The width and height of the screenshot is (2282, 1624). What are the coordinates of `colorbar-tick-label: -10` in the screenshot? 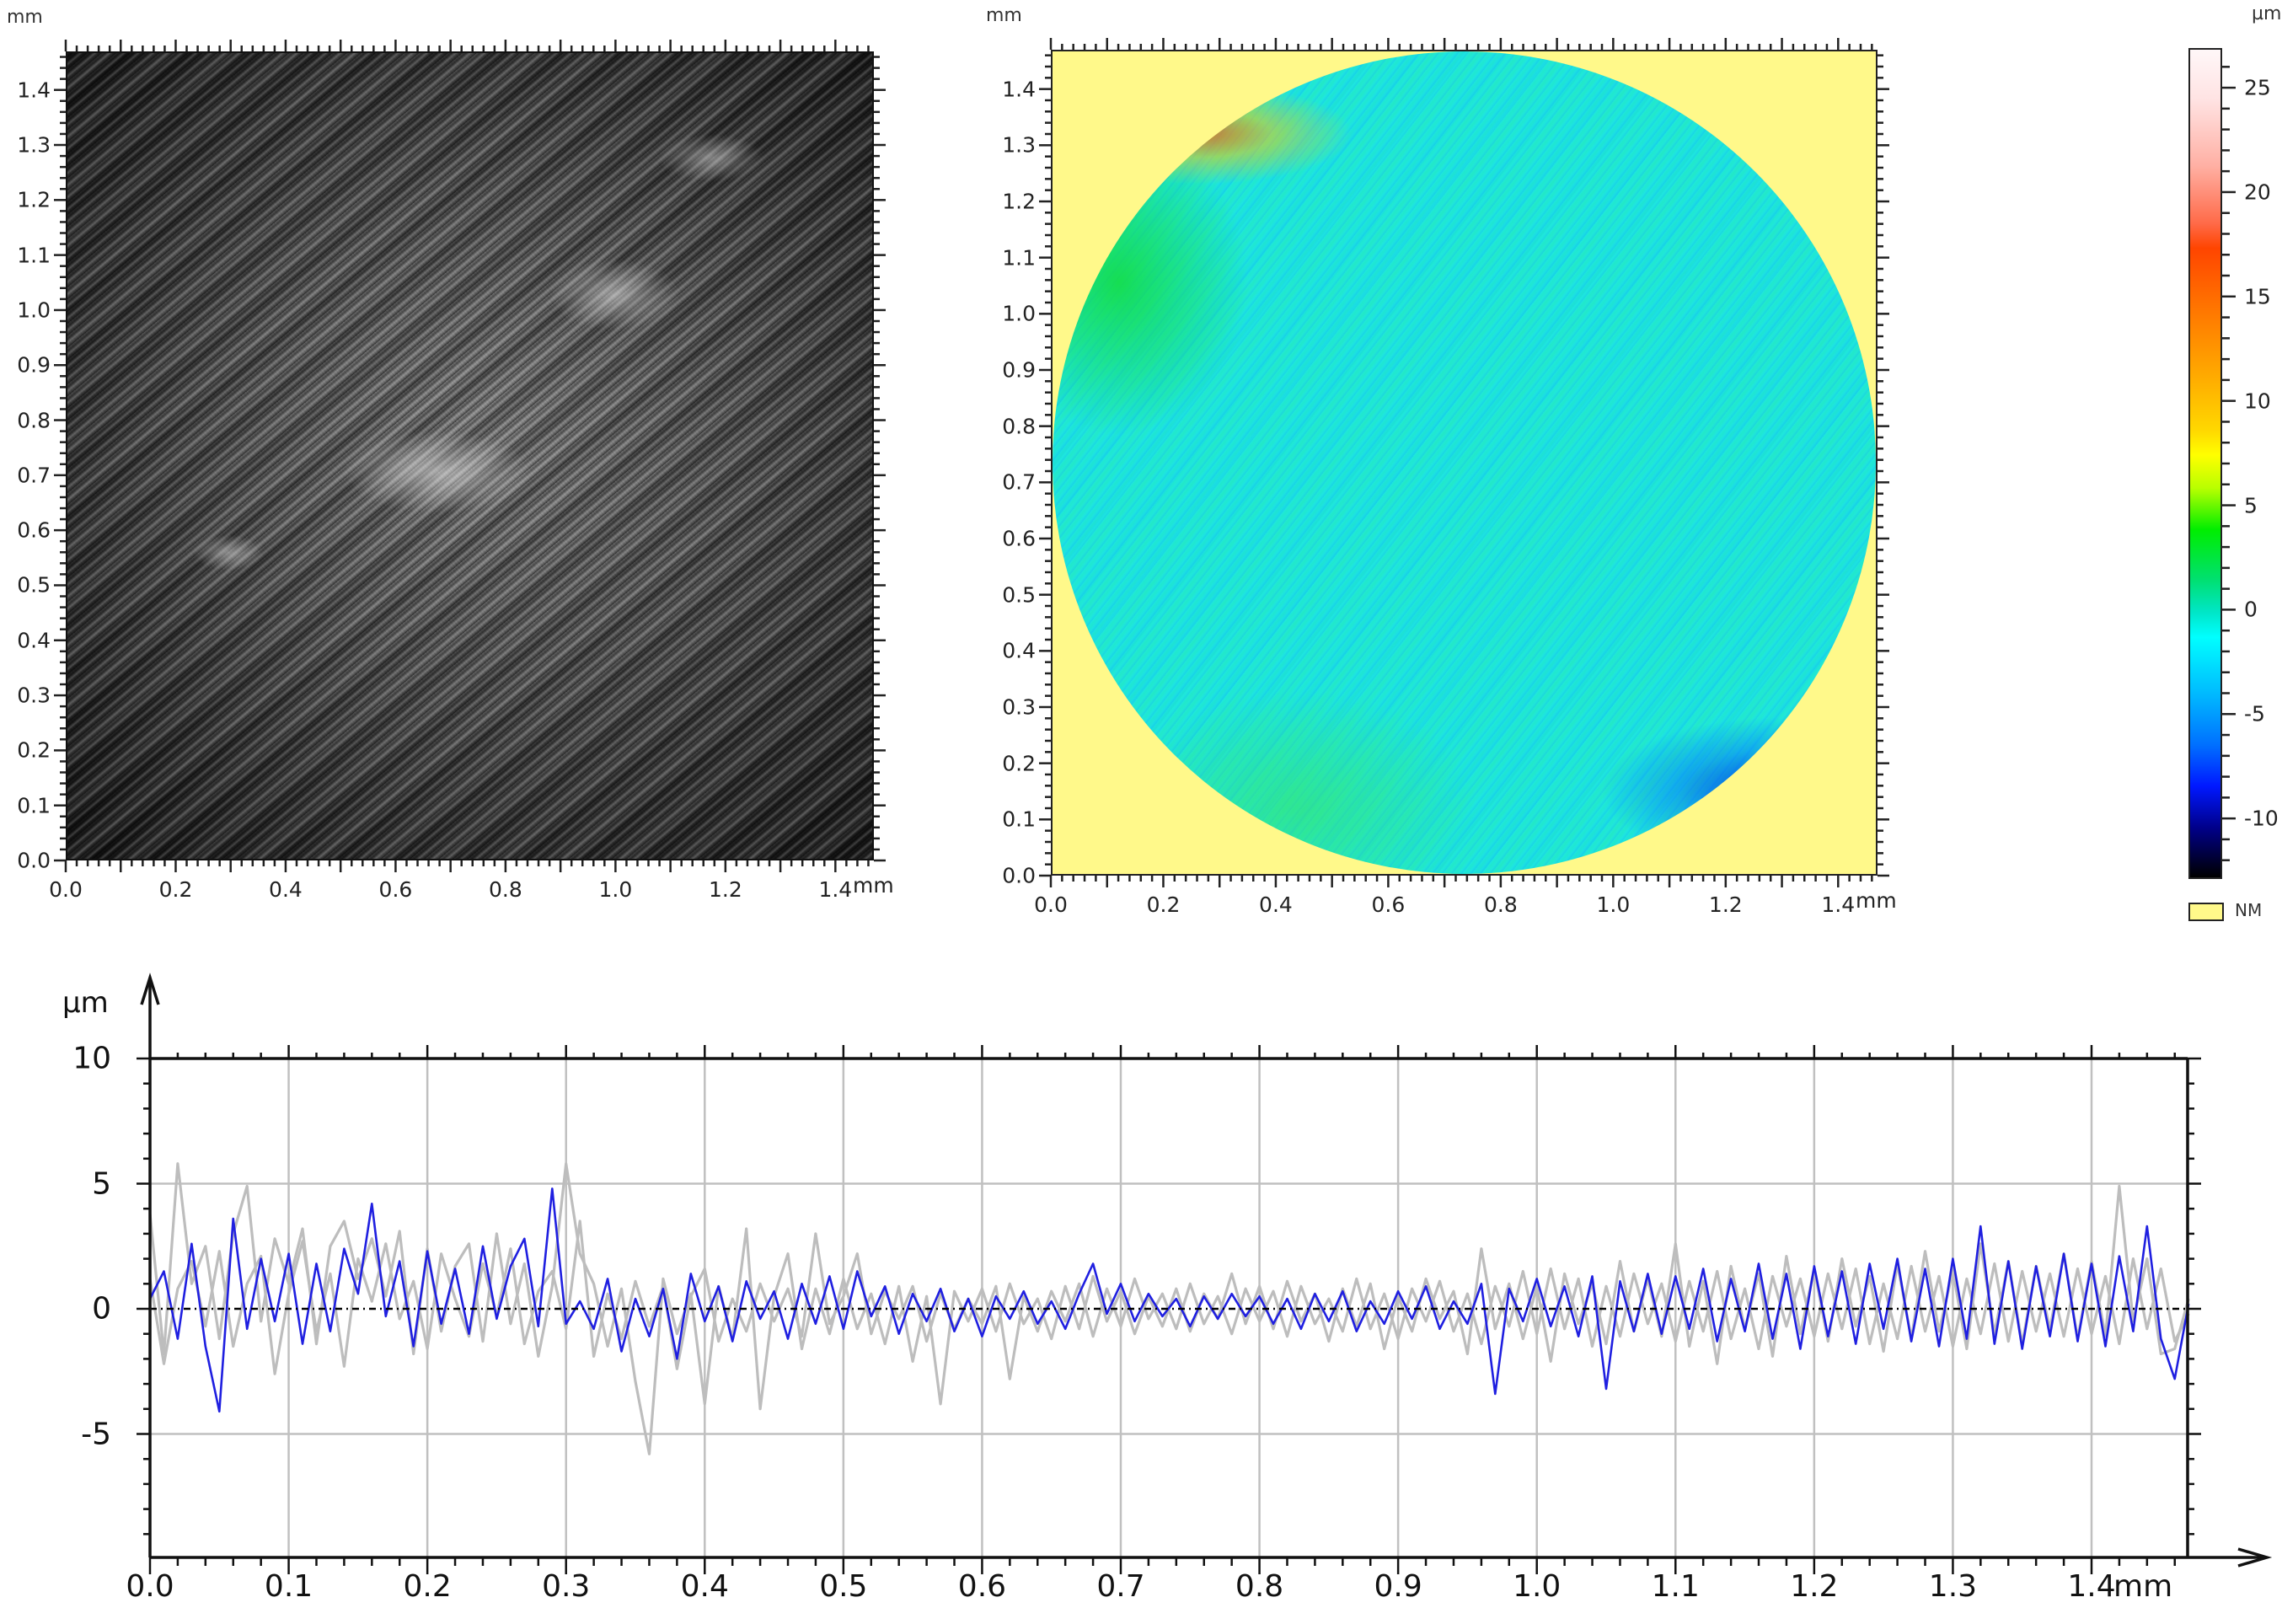 It's located at (2261, 818).